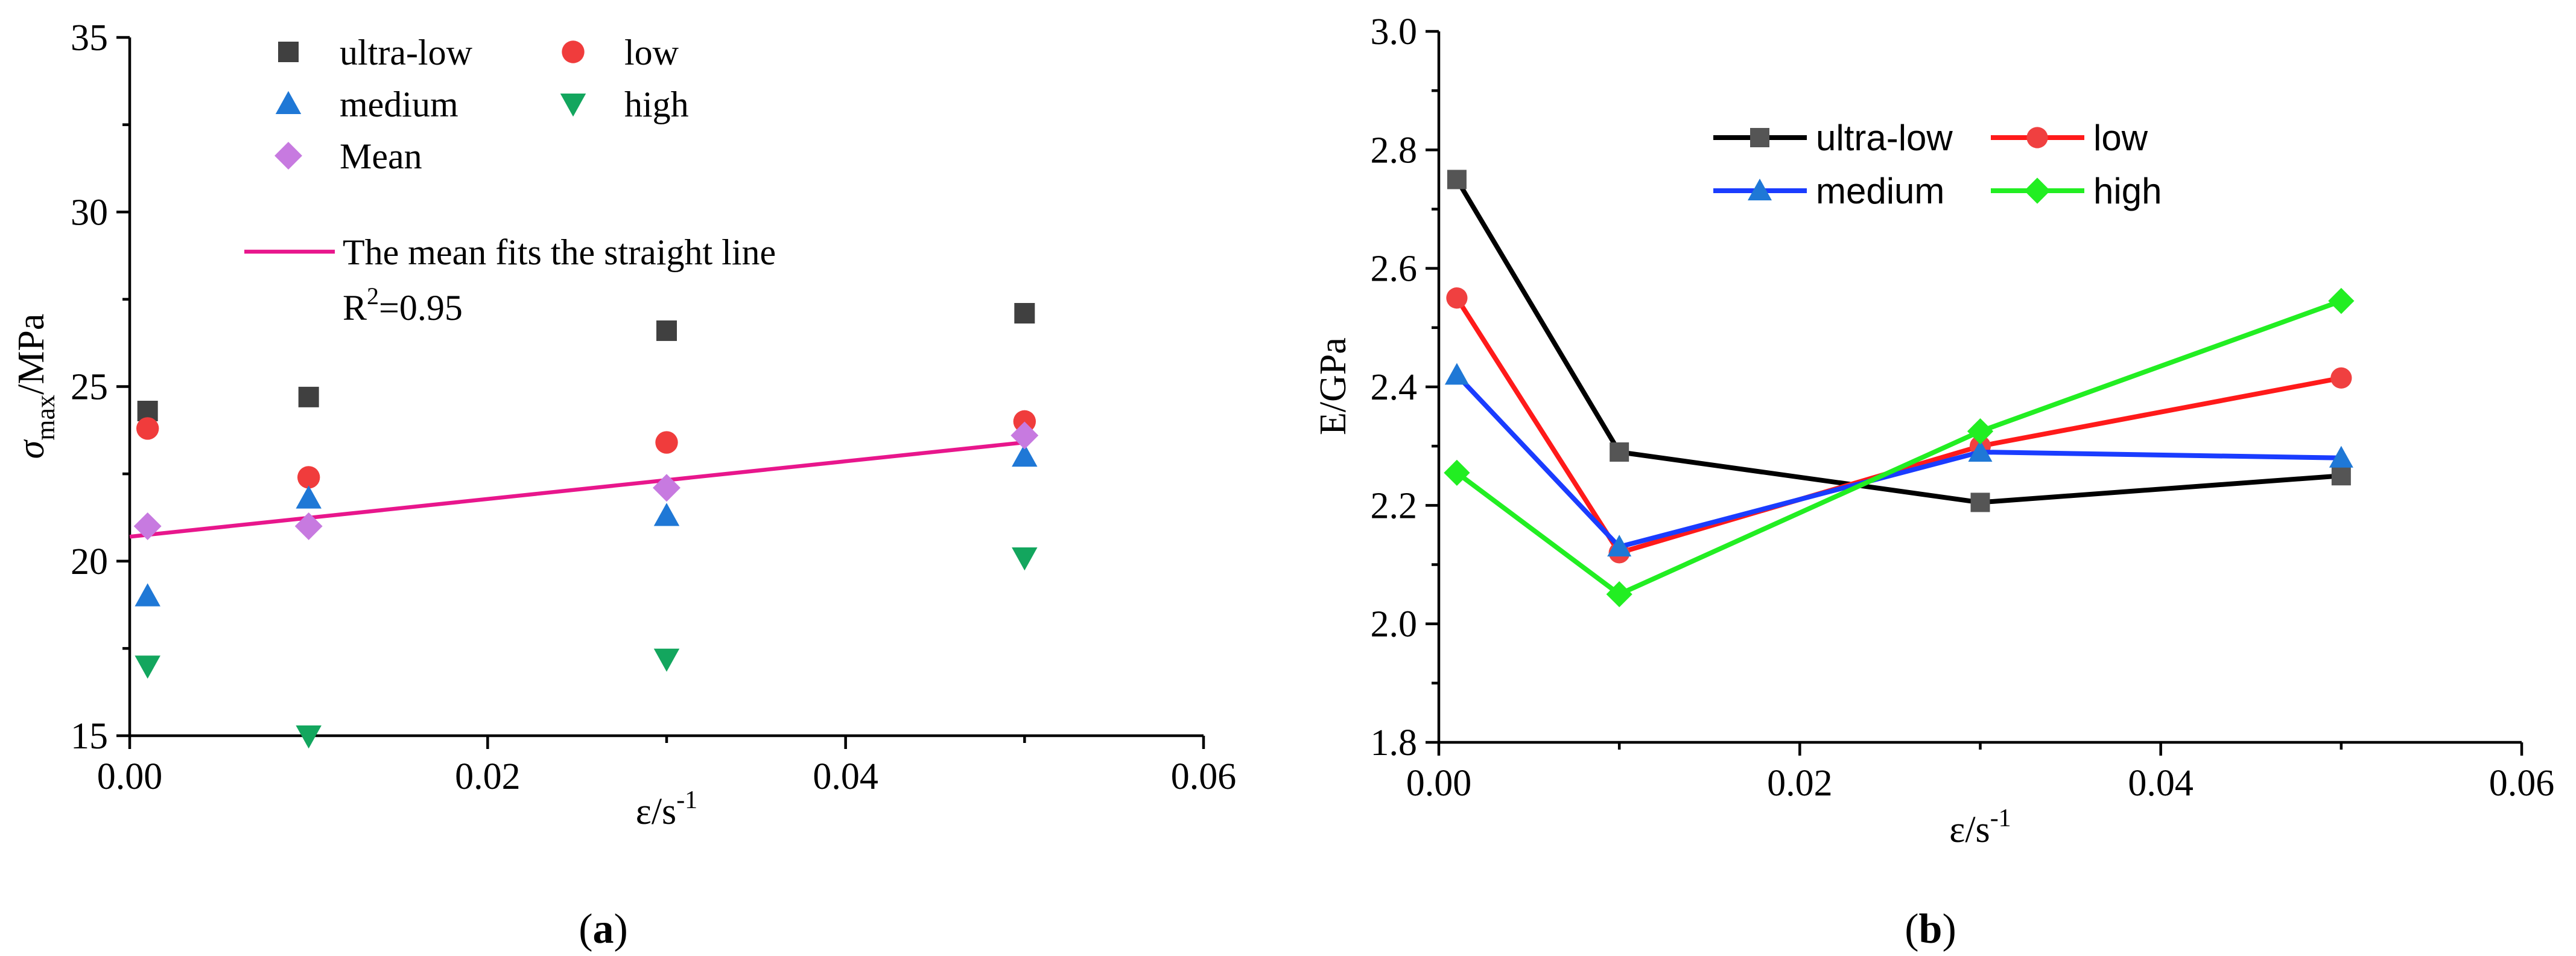 This screenshot has width=2576, height=956. Describe the element at coordinates (1930, 929) in the screenshot. I see `panel-label-b: (b)` at that location.